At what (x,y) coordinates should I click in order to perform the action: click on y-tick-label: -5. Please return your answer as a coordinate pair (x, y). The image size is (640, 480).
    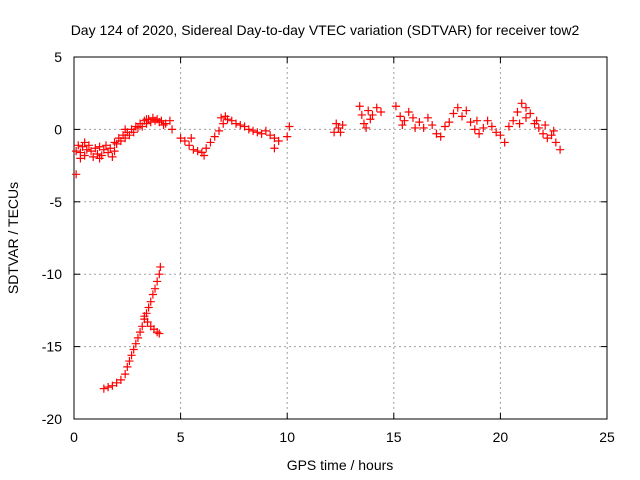
    Looking at the image, I should click on (56, 202).